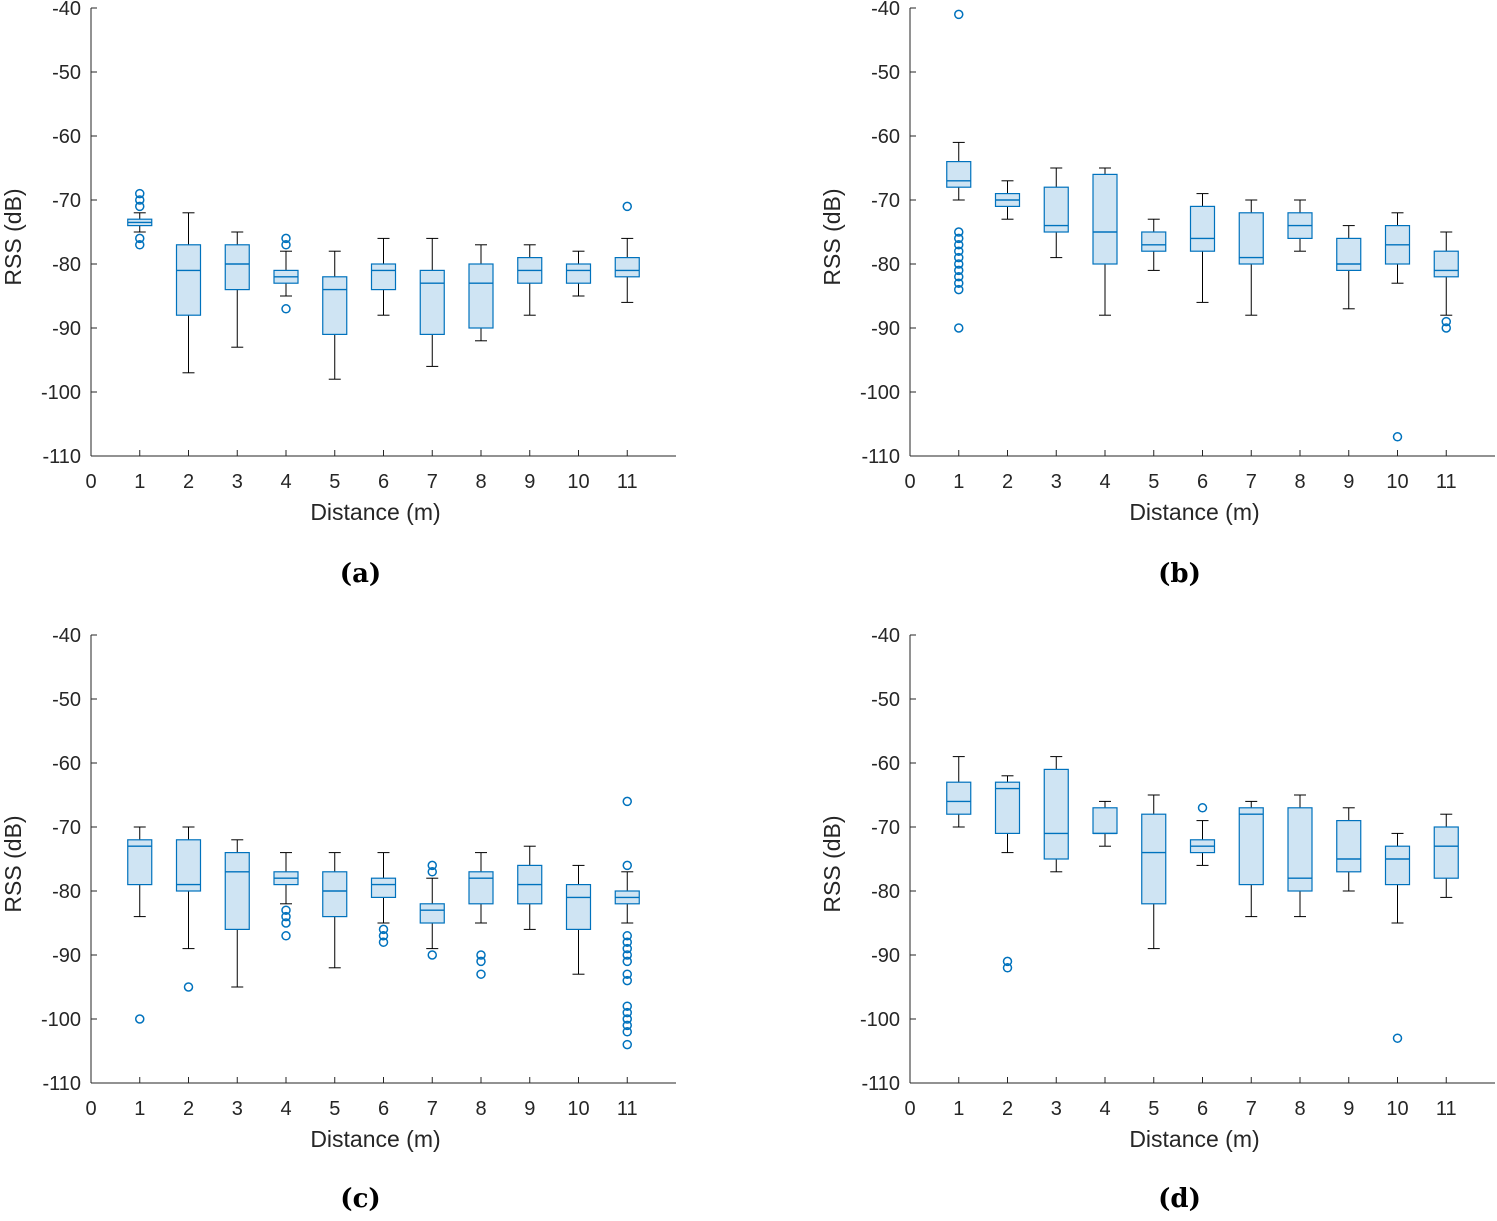  What do you see at coordinates (66, 73) in the screenshot?
I see `y-tick-label: -50` at bounding box center [66, 73].